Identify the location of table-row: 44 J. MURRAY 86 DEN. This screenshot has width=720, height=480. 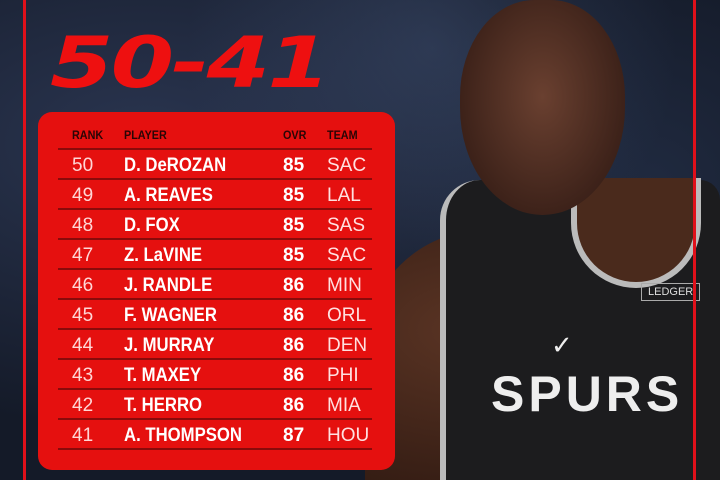
(215, 343).